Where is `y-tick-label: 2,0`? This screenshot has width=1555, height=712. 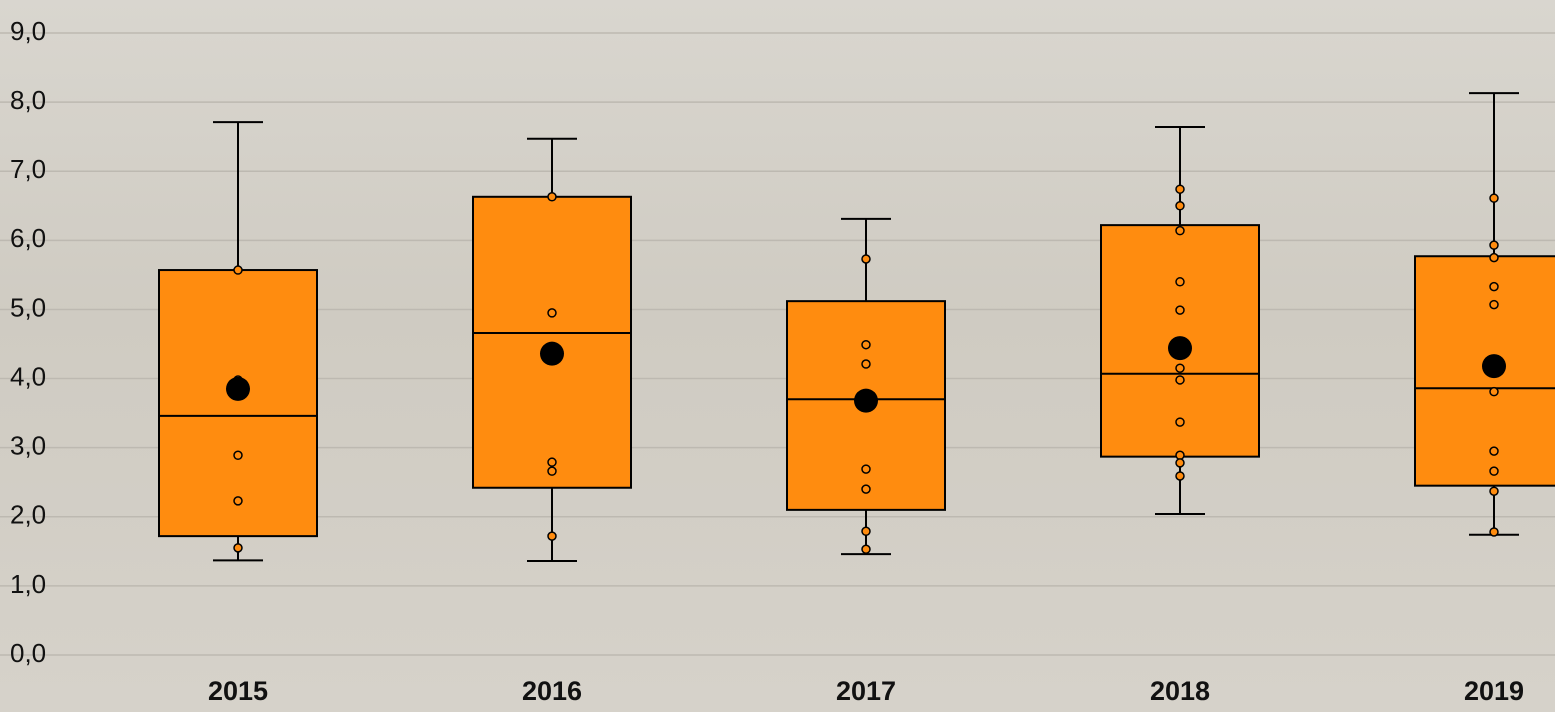 y-tick-label: 2,0 is located at coordinates (28, 515).